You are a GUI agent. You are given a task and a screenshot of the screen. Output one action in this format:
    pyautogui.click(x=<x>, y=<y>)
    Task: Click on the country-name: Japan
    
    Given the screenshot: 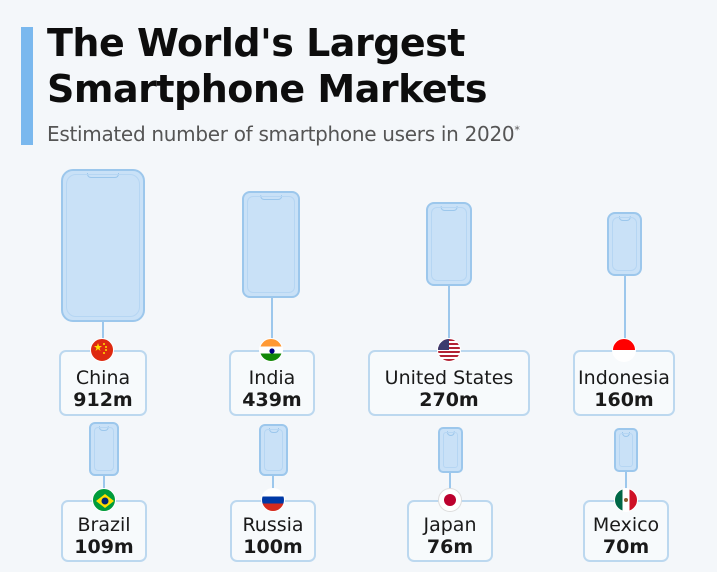 What is the action you would take?
    pyautogui.click(x=450, y=525)
    